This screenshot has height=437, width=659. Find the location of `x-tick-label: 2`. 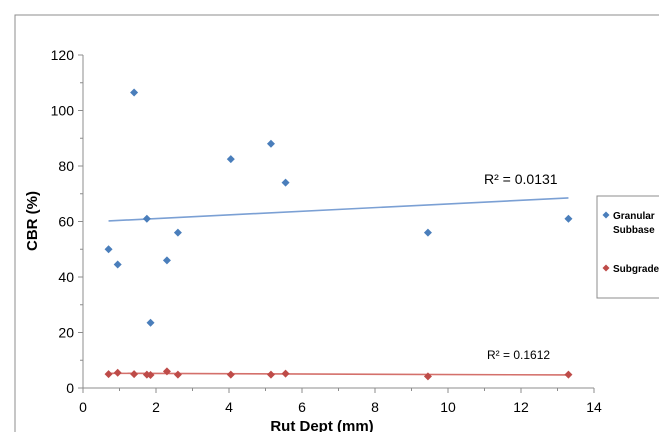

x-tick-label: 2 is located at coordinates (156, 407).